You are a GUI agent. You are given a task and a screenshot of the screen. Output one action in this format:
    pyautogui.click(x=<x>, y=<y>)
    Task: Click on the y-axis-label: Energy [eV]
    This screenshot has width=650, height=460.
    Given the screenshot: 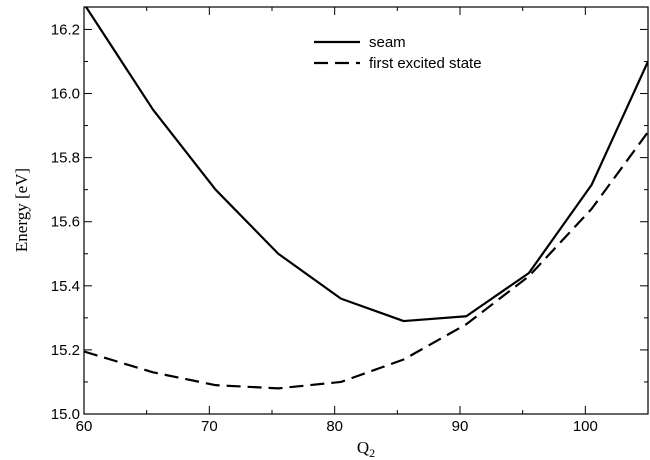 What is the action you would take?
    pyautogui.click(x=21, y=210)
    